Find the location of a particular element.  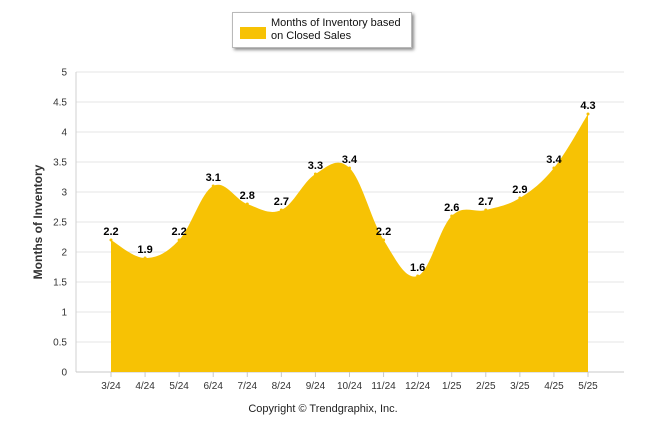

data-label: 2.9 is located at coordinates (519, 190).